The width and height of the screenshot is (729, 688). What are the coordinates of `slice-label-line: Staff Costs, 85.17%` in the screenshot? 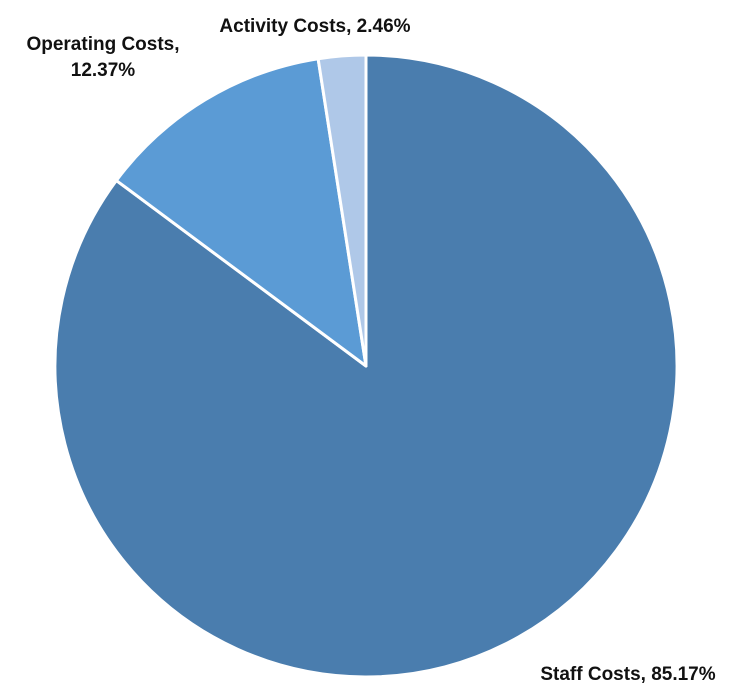 It's located at (627, 674).